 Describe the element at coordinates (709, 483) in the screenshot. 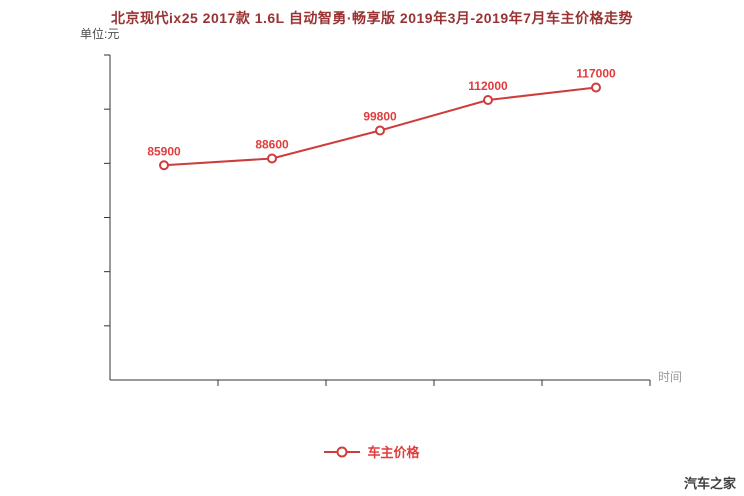

I see `watermark-logo: 汽车之家` at that location.